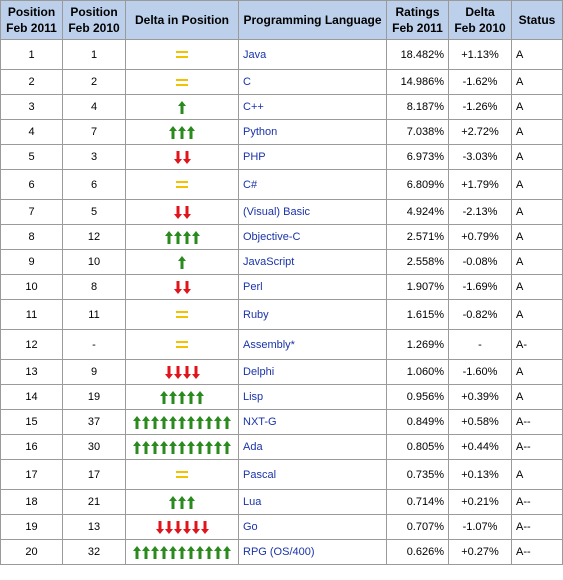 Image resolution: width=563 pixels, height=580 pixels. What do you see at coordinates (417, 157) in the screenshot?
I see `rating-cell: 6.973%` at bounding box center [417, 157].